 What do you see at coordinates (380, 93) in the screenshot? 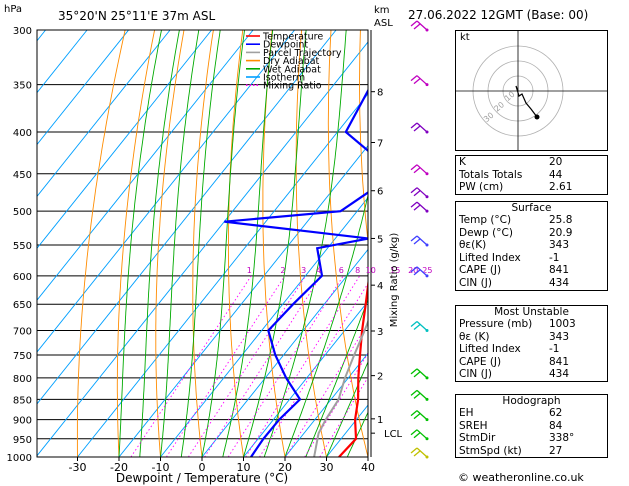
I see `km-tick-label: 8` at bounding box center [380, 93].